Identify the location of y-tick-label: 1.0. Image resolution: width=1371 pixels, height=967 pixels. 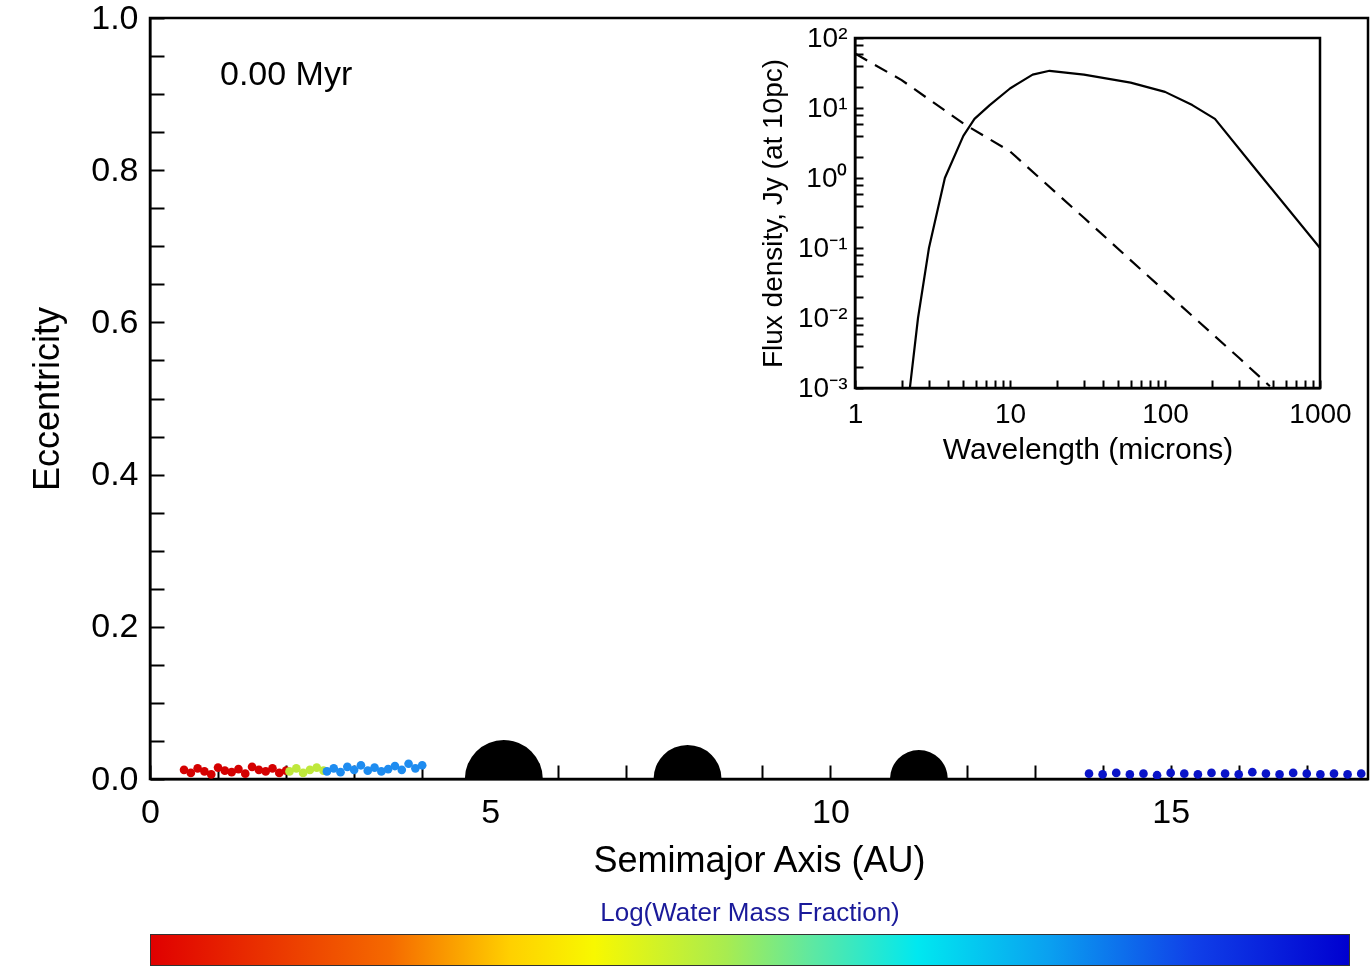
(115, 18).